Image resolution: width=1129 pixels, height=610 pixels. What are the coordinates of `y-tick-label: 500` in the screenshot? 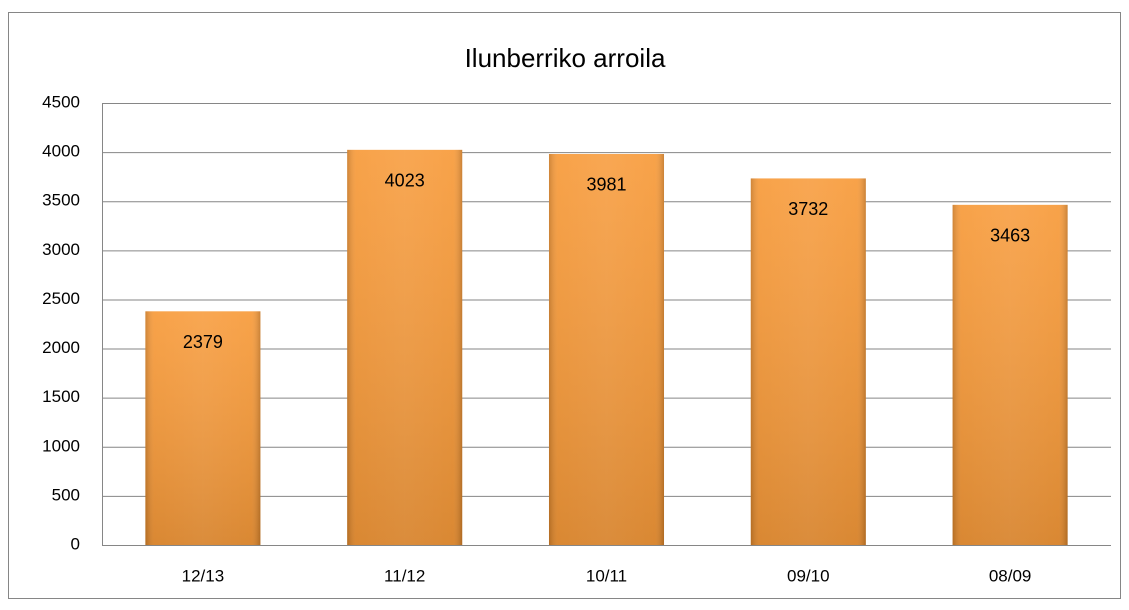 It's located at (66, 494).